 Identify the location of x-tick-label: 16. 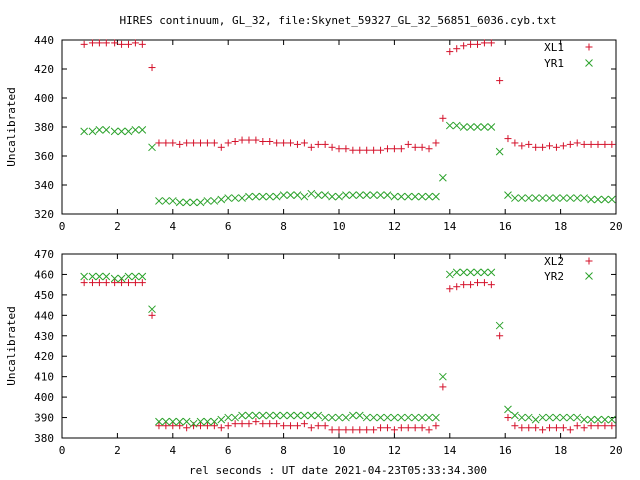
(505, 226).